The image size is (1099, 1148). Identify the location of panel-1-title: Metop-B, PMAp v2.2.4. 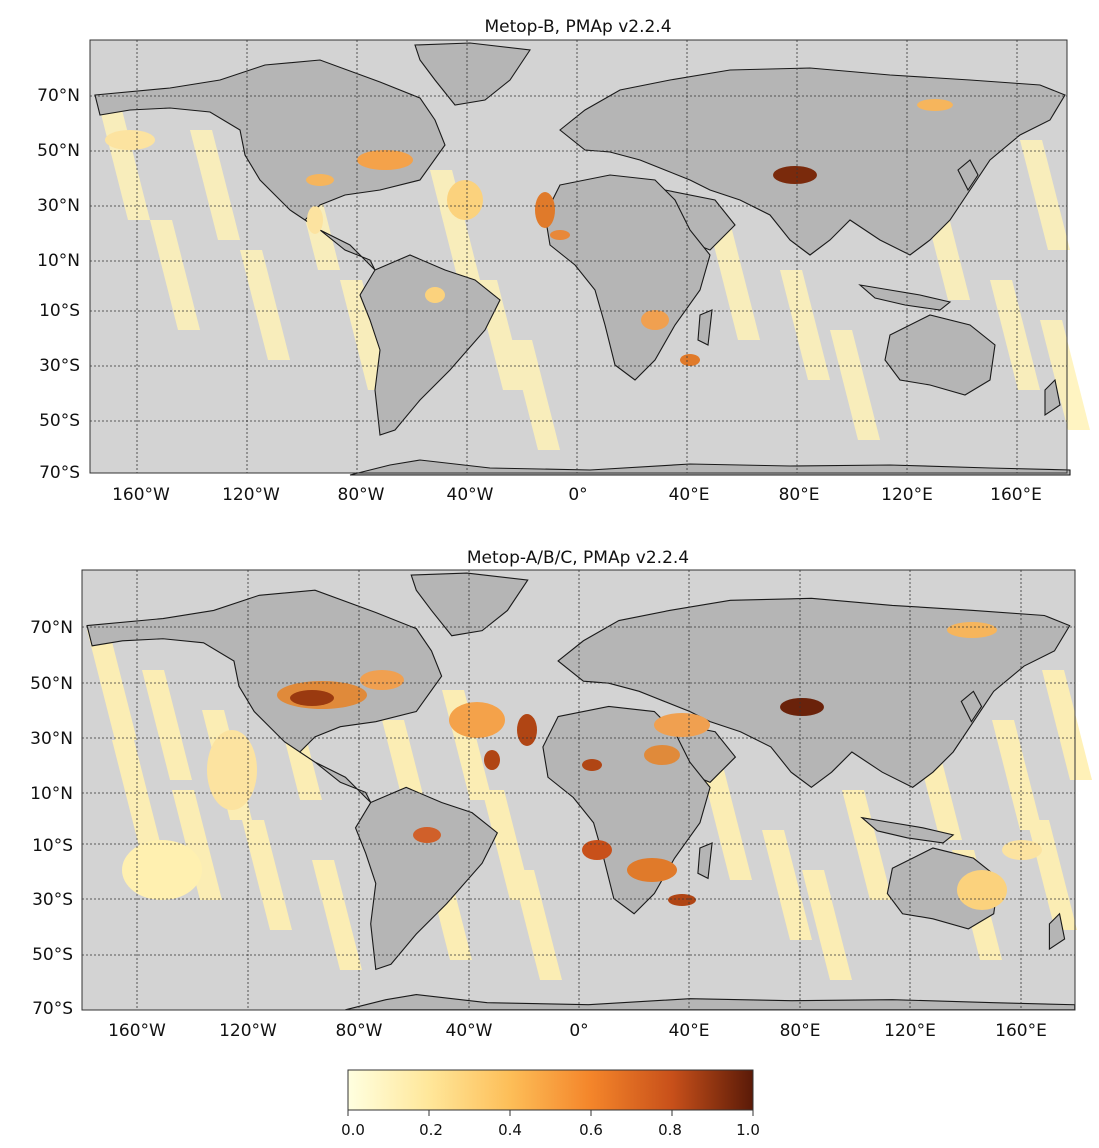
(577, 27).